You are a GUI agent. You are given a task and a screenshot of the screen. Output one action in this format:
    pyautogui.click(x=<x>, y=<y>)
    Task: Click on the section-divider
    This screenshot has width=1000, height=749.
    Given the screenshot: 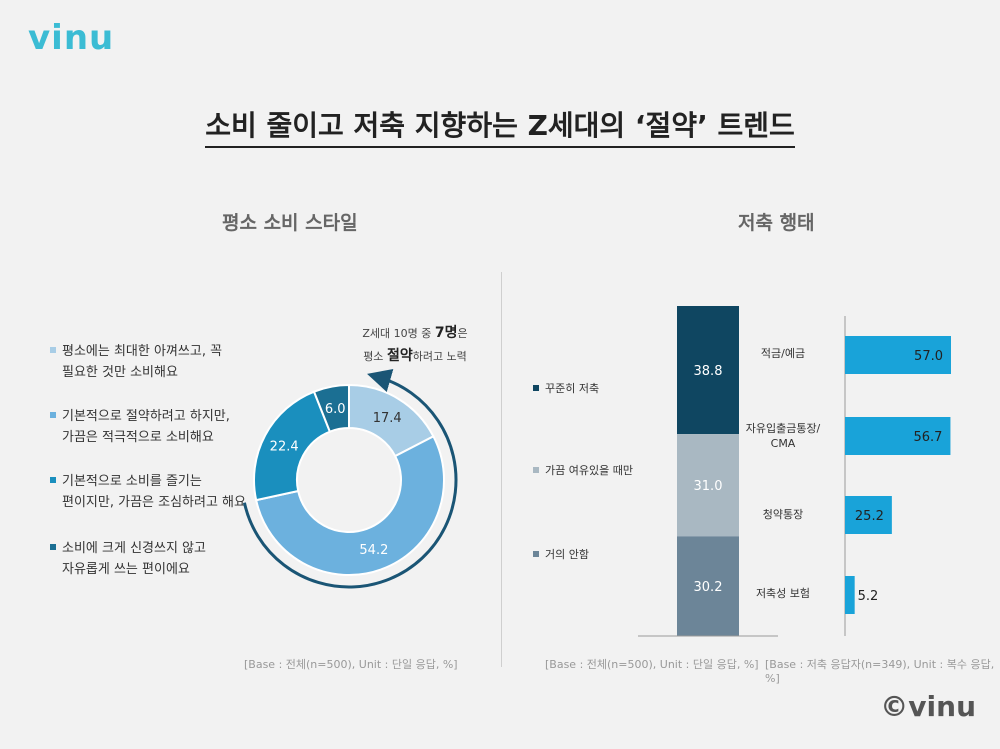 What is the action you would take?
    pyautogui.click(x=501, y=469)
    